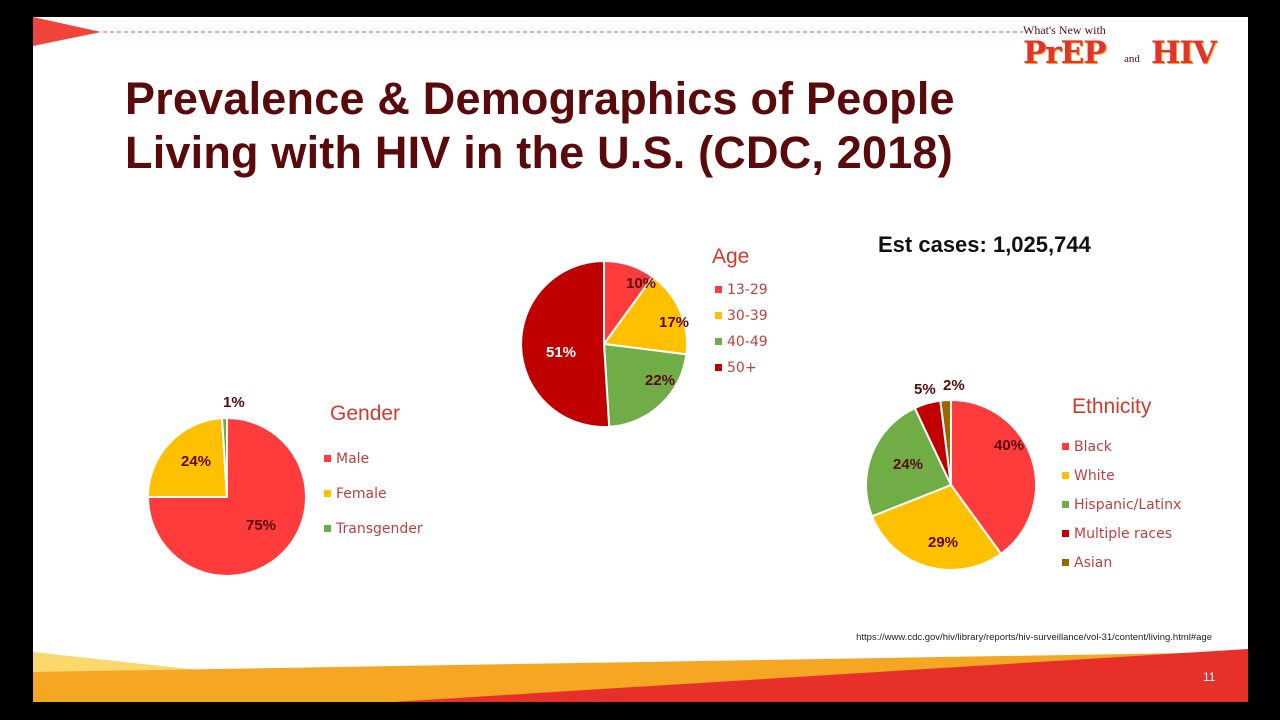 The image size is (1280, 720). I want to click on ethnicity-slice-hispanic-latinx, so click(909, 462).